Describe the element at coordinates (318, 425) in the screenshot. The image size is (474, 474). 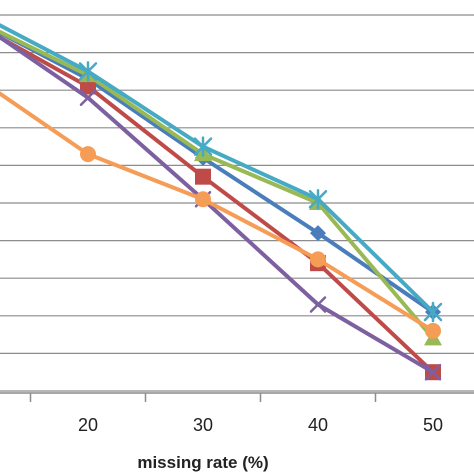
I see `x-tick-label: 40` at that location.